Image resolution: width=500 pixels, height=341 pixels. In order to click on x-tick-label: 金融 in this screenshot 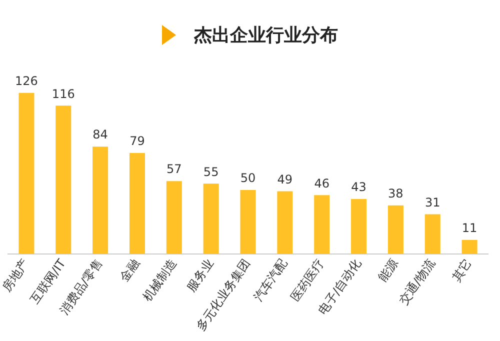, I will do `click(129, 270)`.